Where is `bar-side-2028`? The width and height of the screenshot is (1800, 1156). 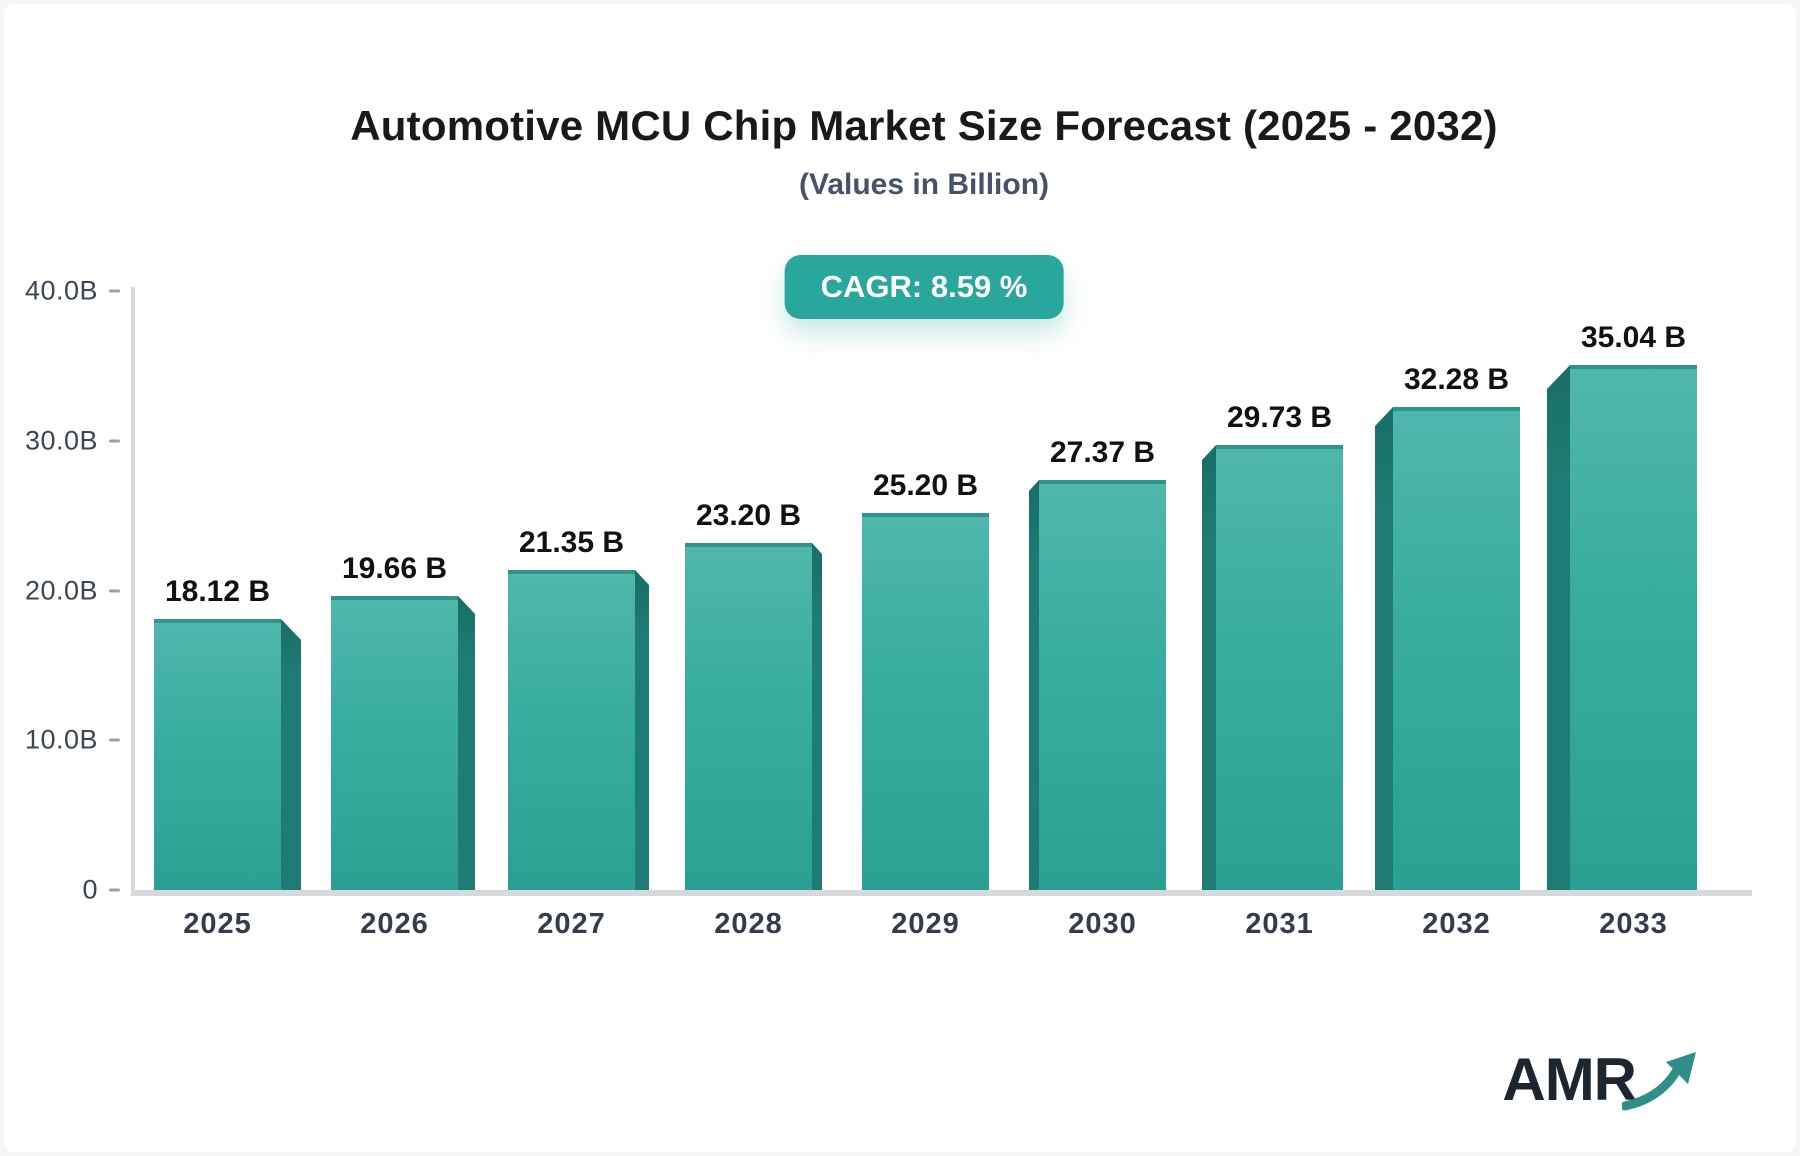
bar-side-2028 is located at coordinates (817, 716).